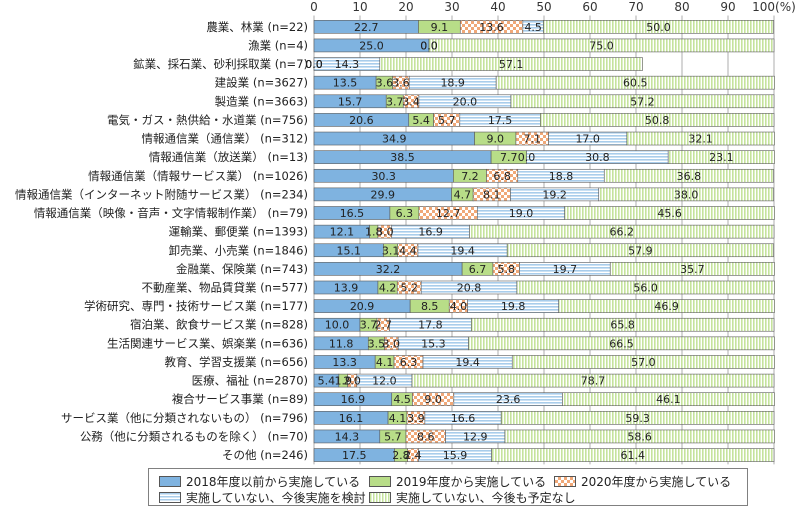 This screenshot has width=812, height=509. I want to click on data-label: 20.8, so click(469, 287).